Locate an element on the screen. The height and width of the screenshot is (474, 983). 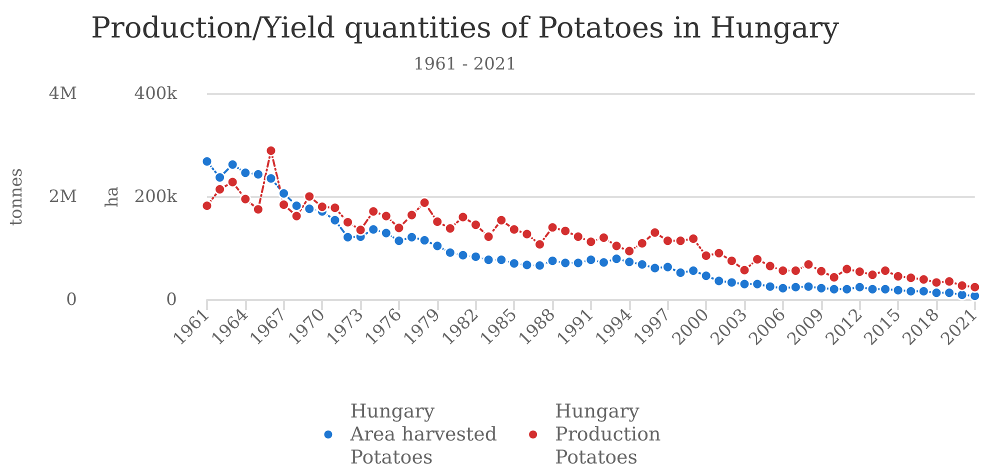
y-tick-label: 0 is located at coordinates (171, 300).